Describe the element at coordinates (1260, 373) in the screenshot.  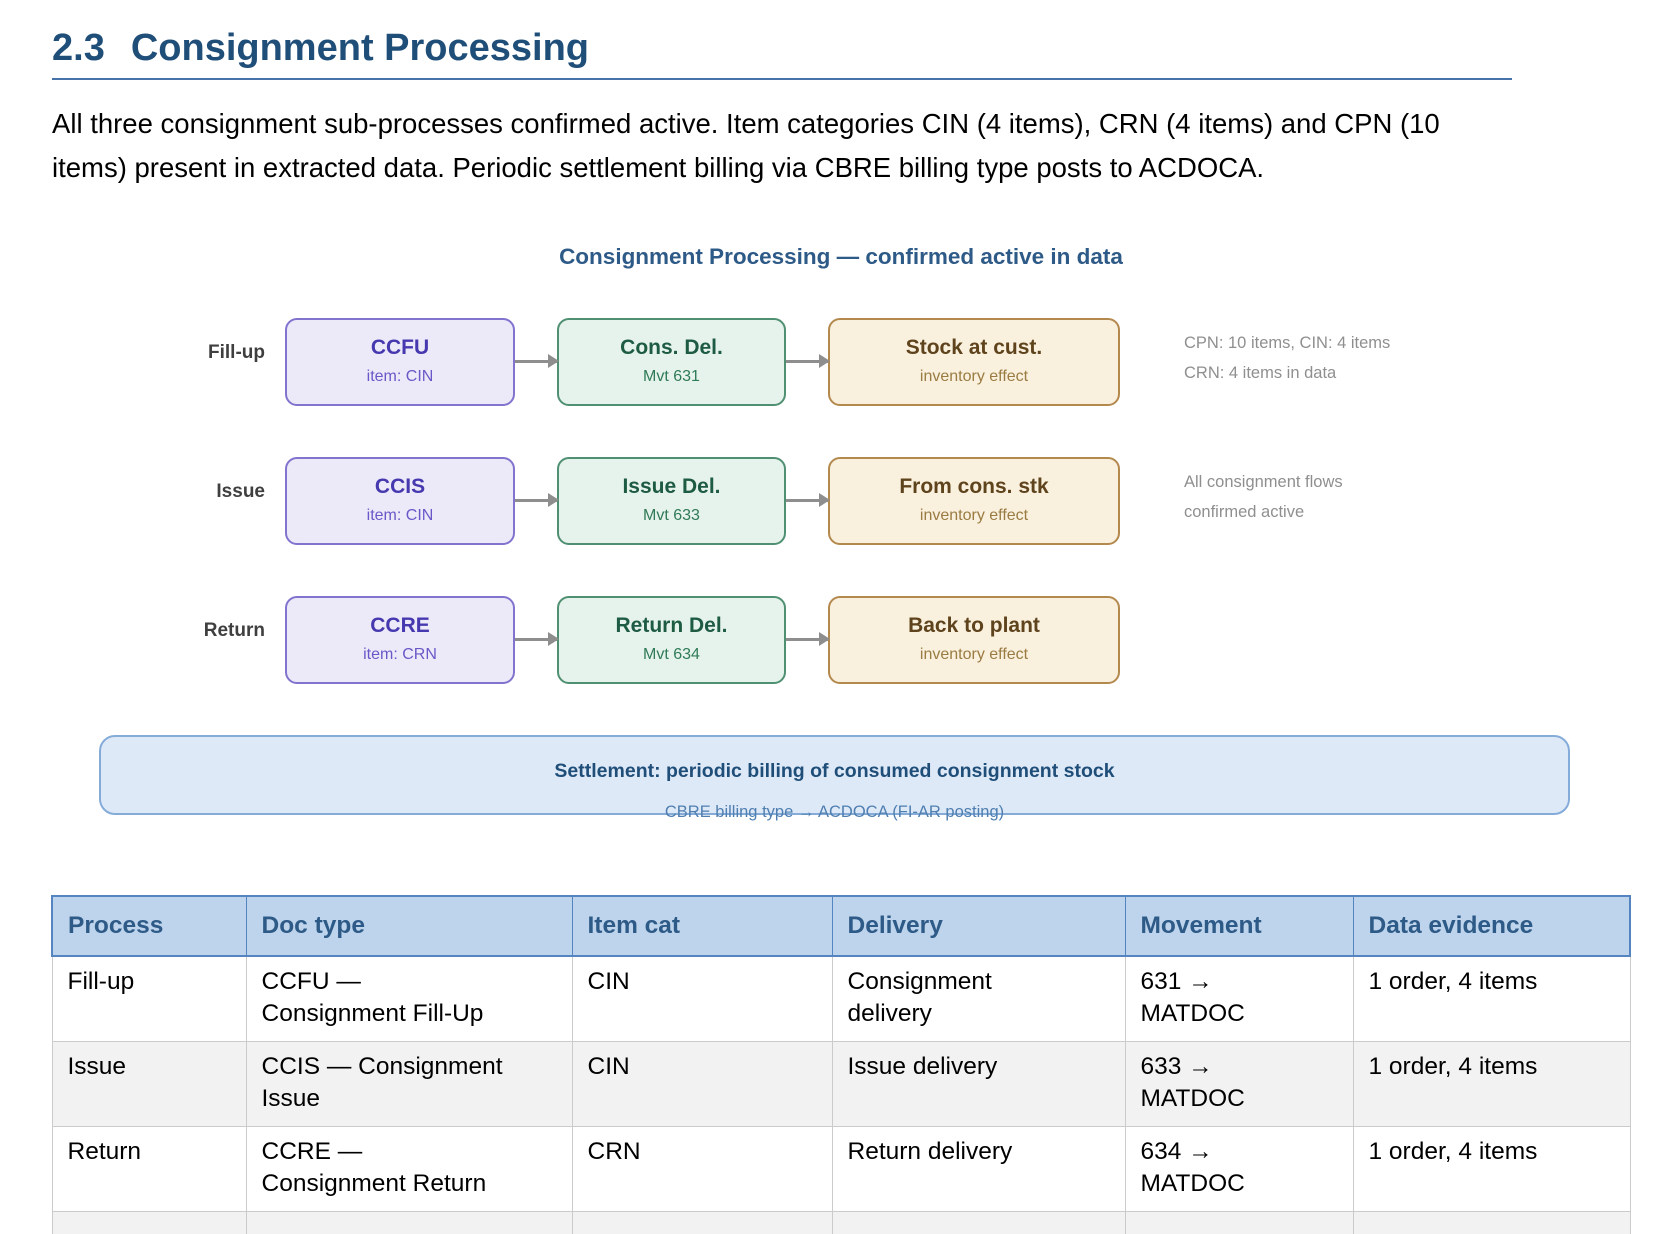
I see `annotation-line: CRN: 4 items in data` at that location.